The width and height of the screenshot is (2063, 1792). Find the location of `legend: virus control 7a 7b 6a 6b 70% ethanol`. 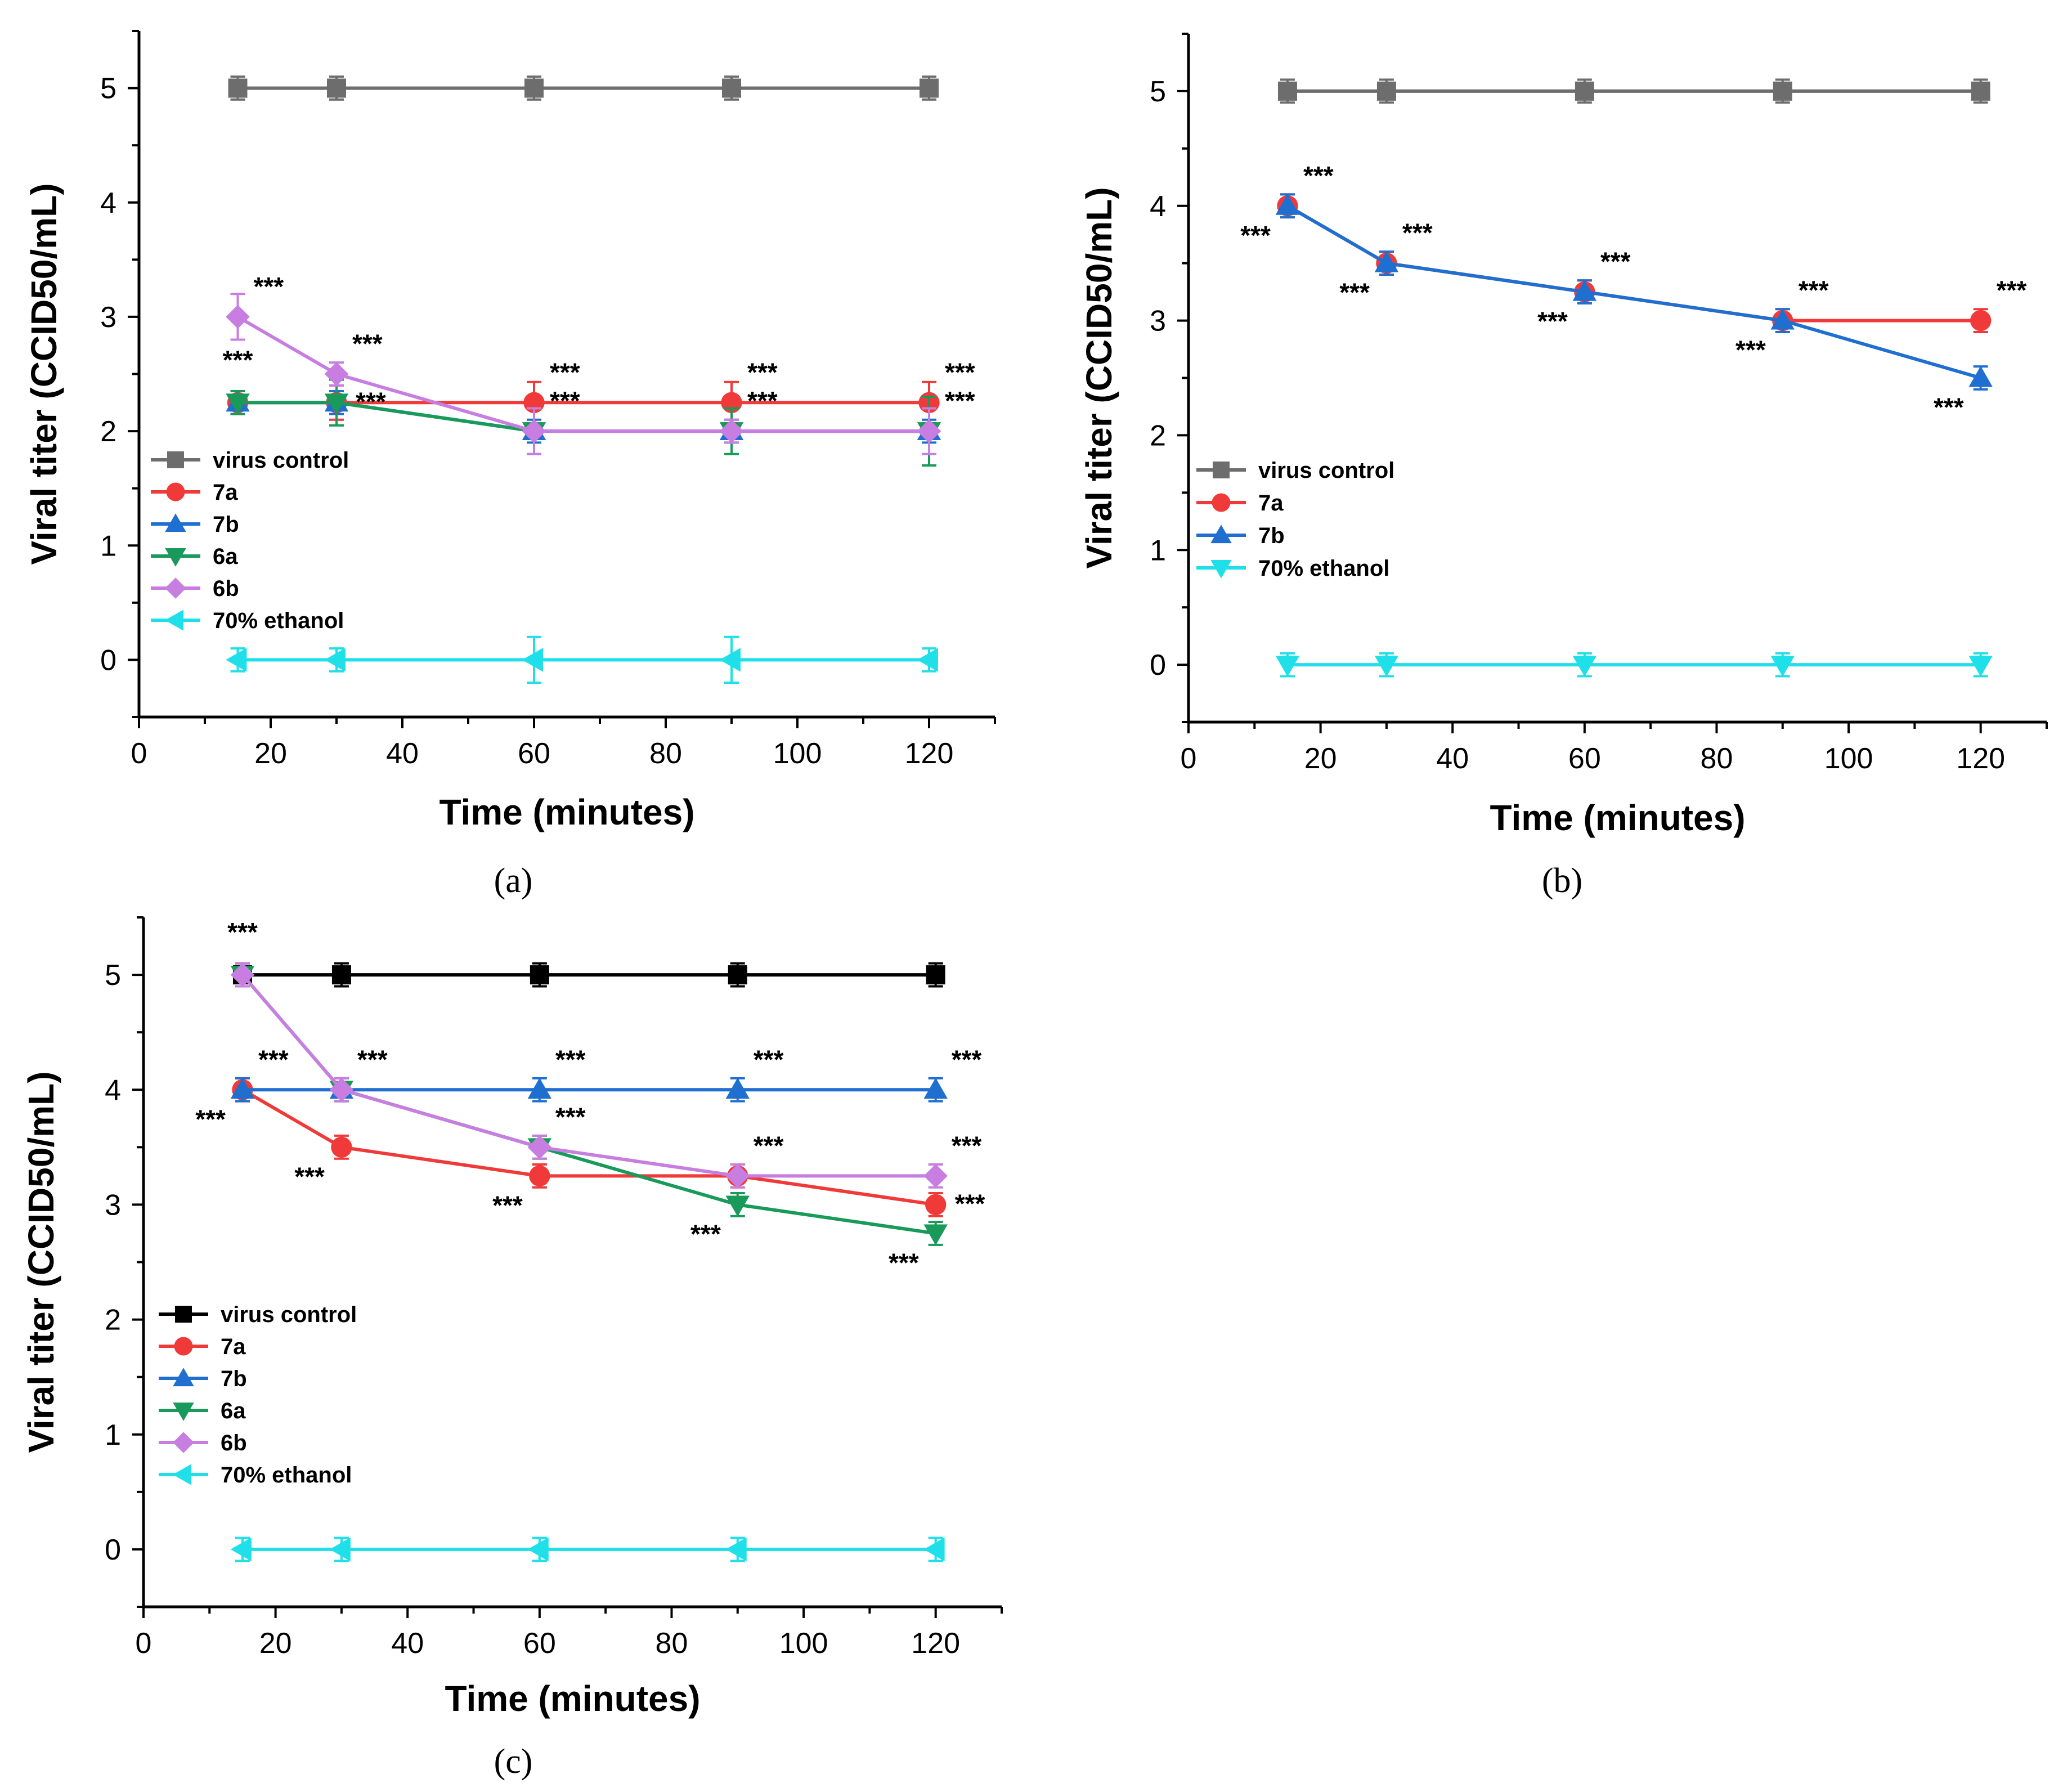

legend: virus control 7a 7b 6a 6b 70% ethanol is located at coordinates (250, 540).